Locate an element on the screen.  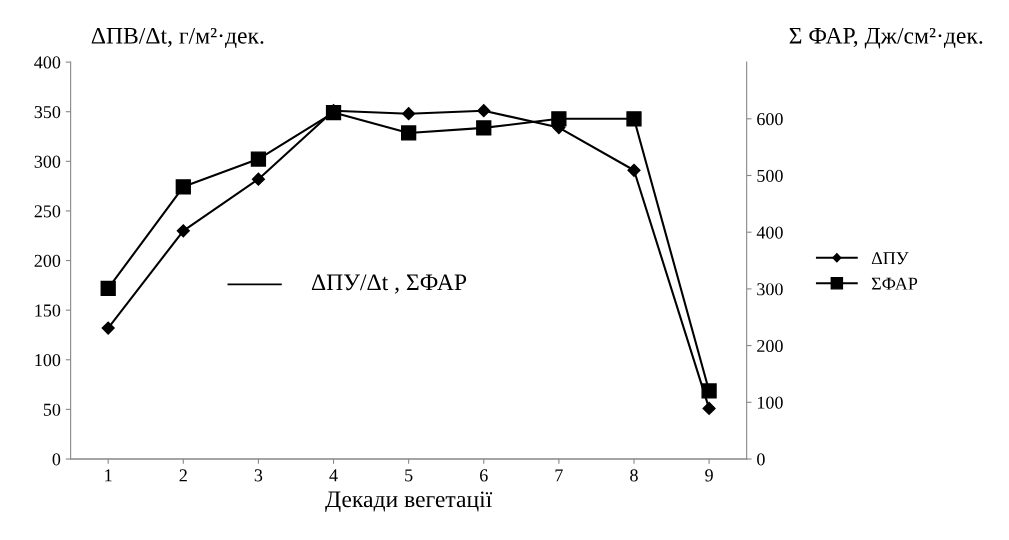
y2-tick-label: 300 is located at coordinates (770, 289).